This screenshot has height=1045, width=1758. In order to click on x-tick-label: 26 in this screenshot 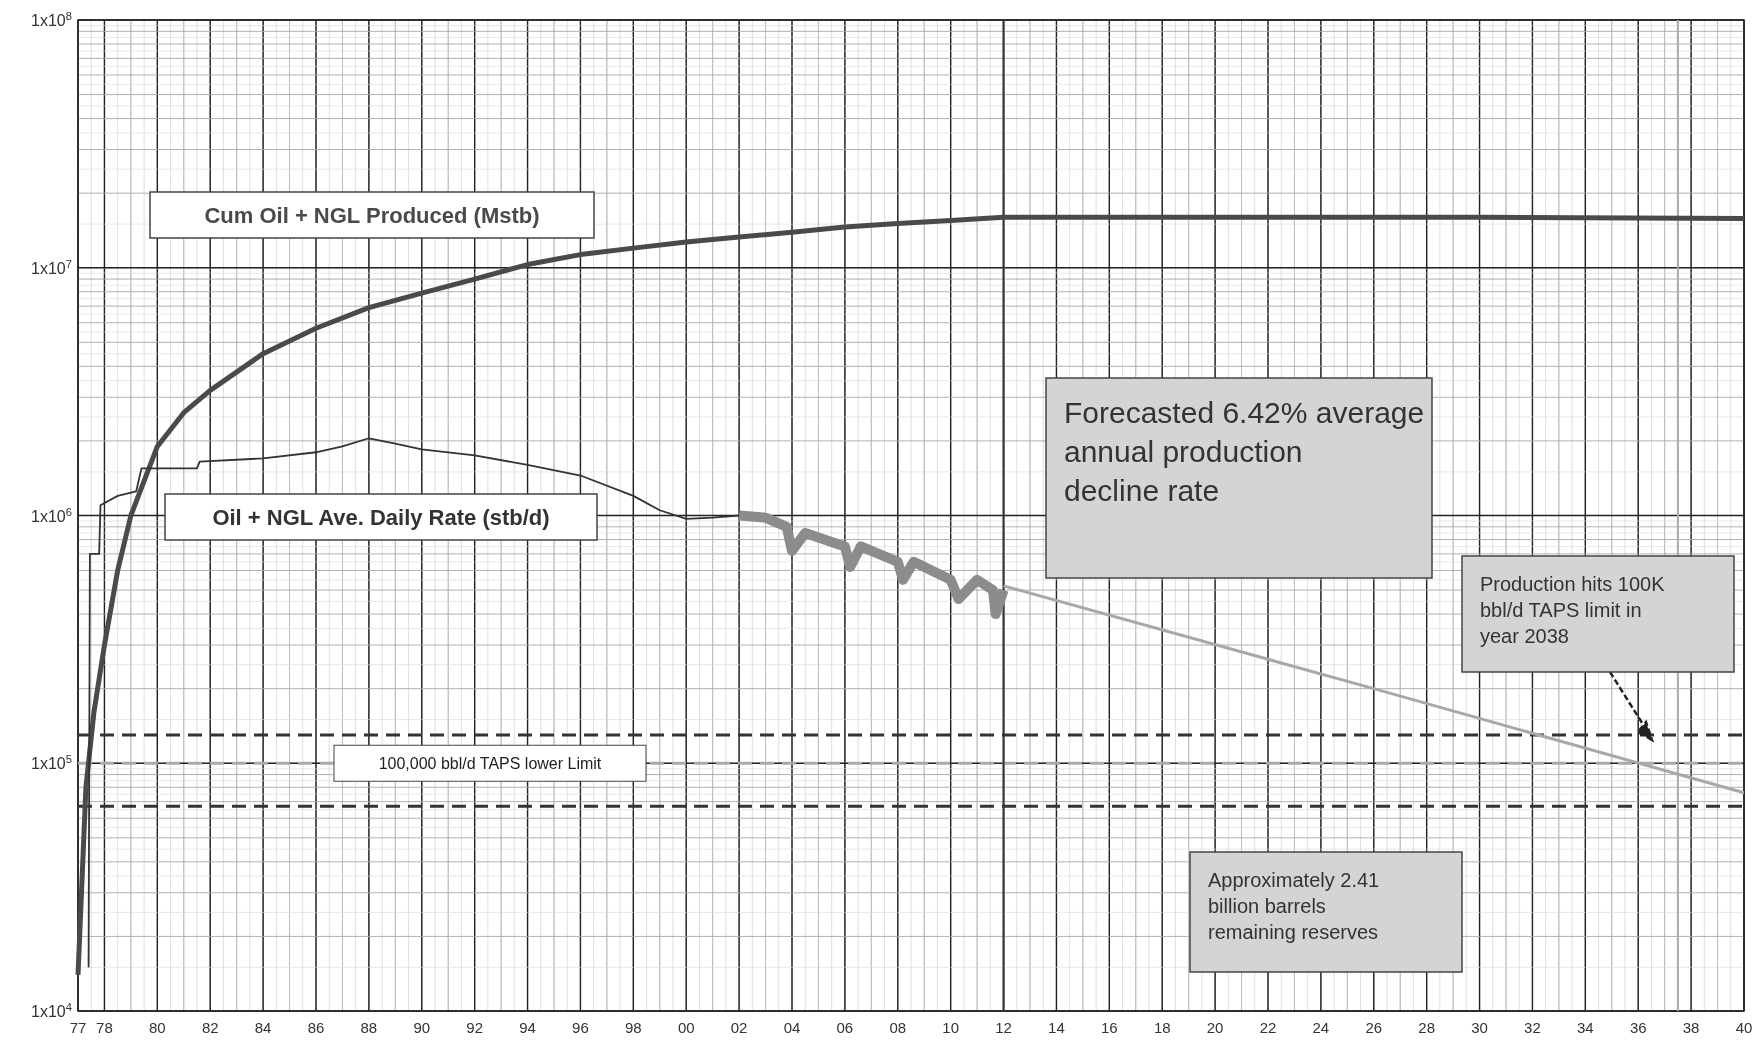, I will do `click(1374, 1027)`.